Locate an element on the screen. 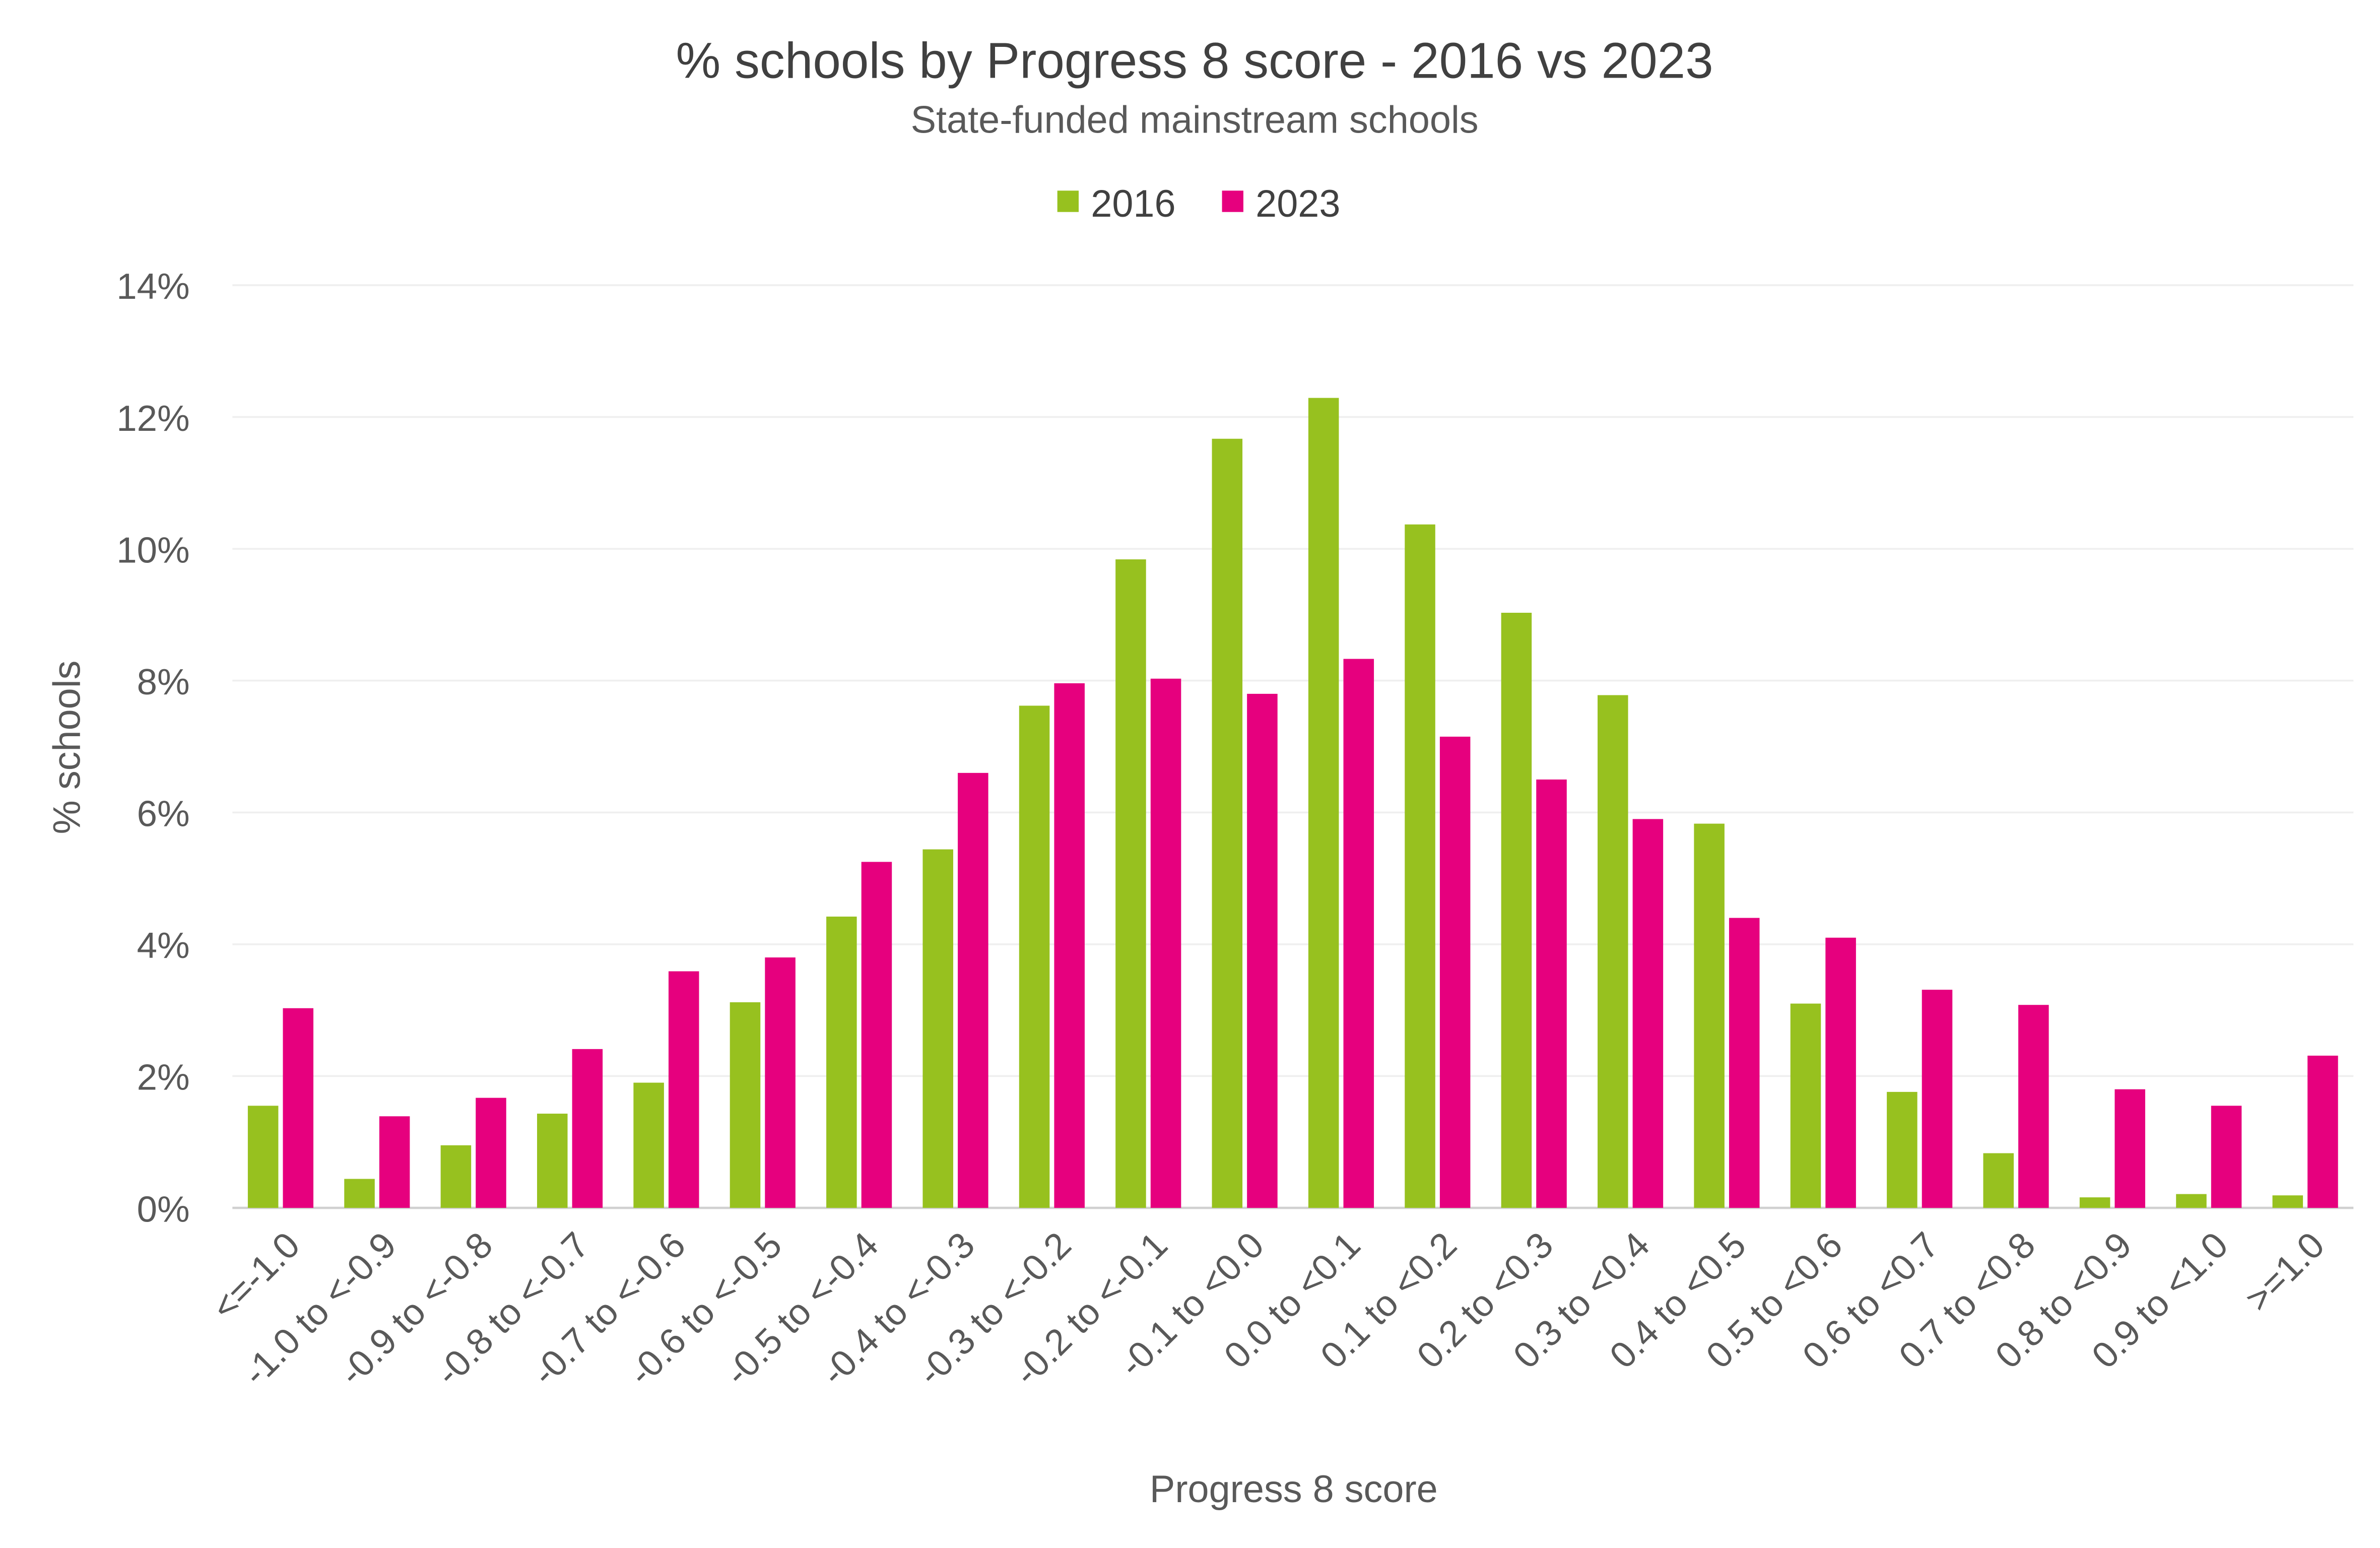  x-tick-label: >=1.0 is located at coordinates (2285, 1272).